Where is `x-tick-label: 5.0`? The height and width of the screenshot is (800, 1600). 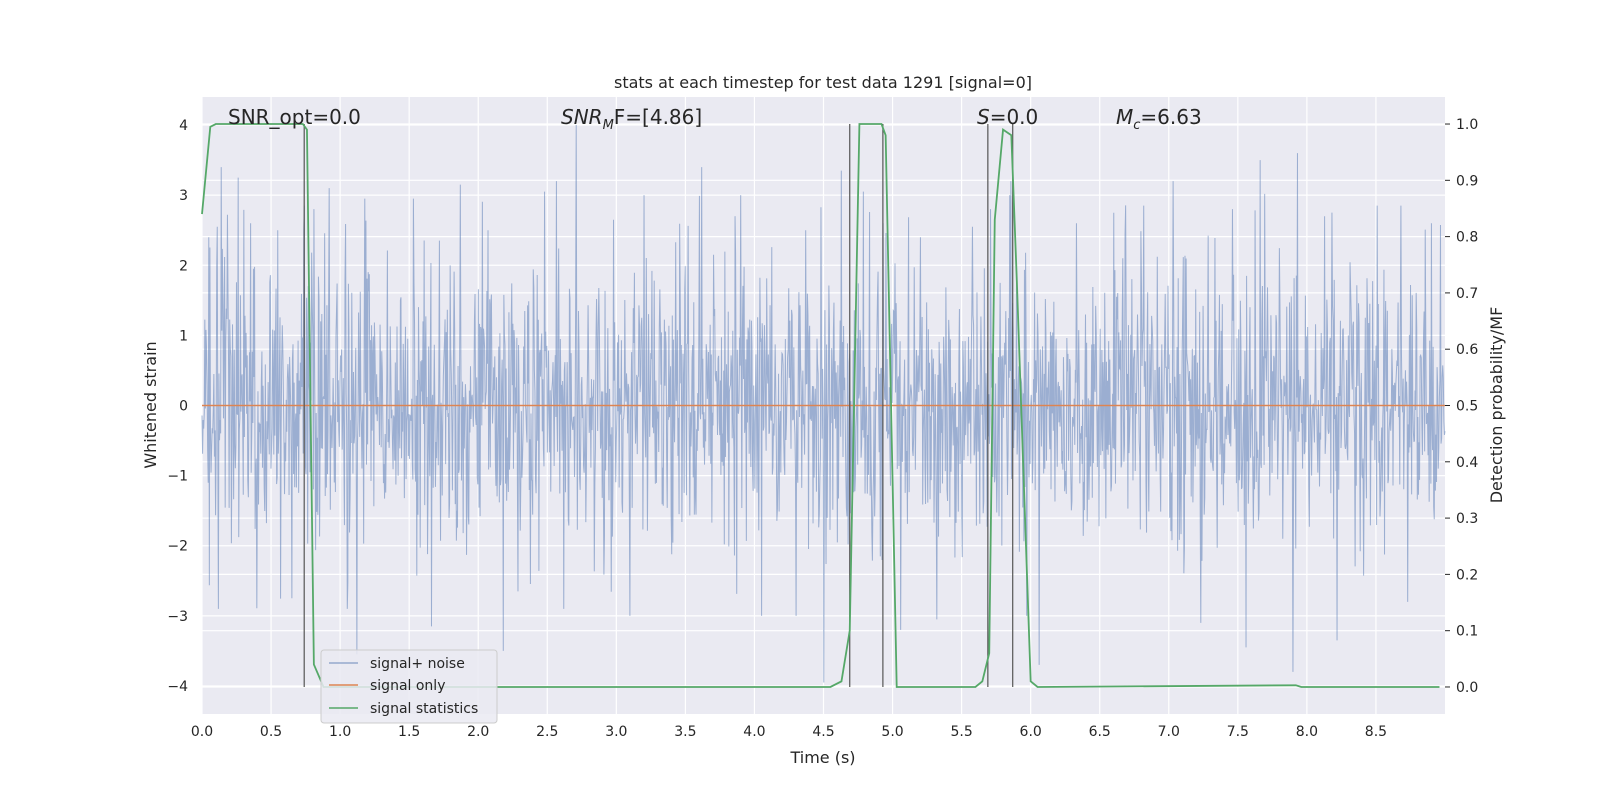 x-tick-label: 5.0 is located at coordinates (892, 732).